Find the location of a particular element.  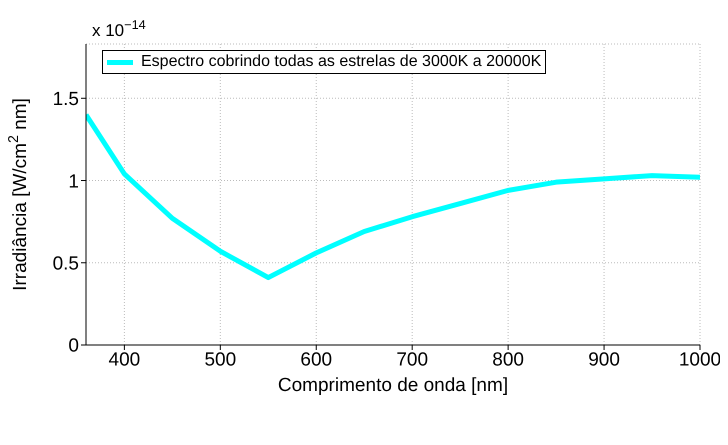

x-tick-label: 1000 is located at coordinates (700, 359).